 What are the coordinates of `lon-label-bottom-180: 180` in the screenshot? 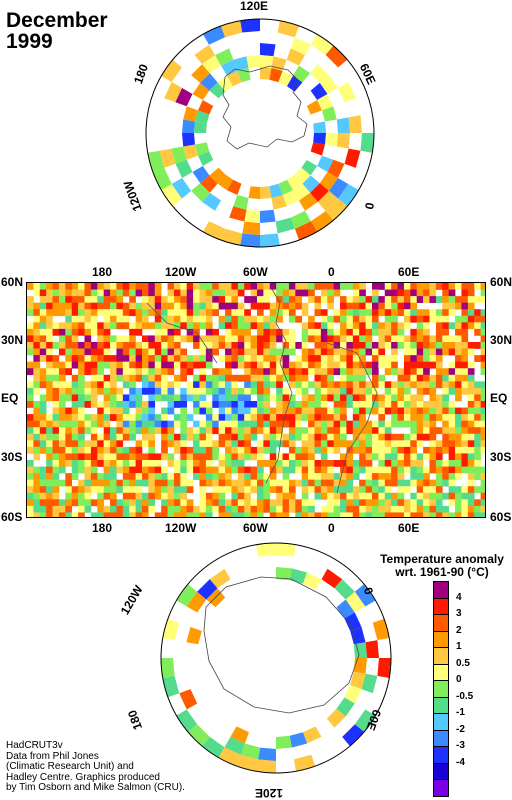 It's located at (102, 528).